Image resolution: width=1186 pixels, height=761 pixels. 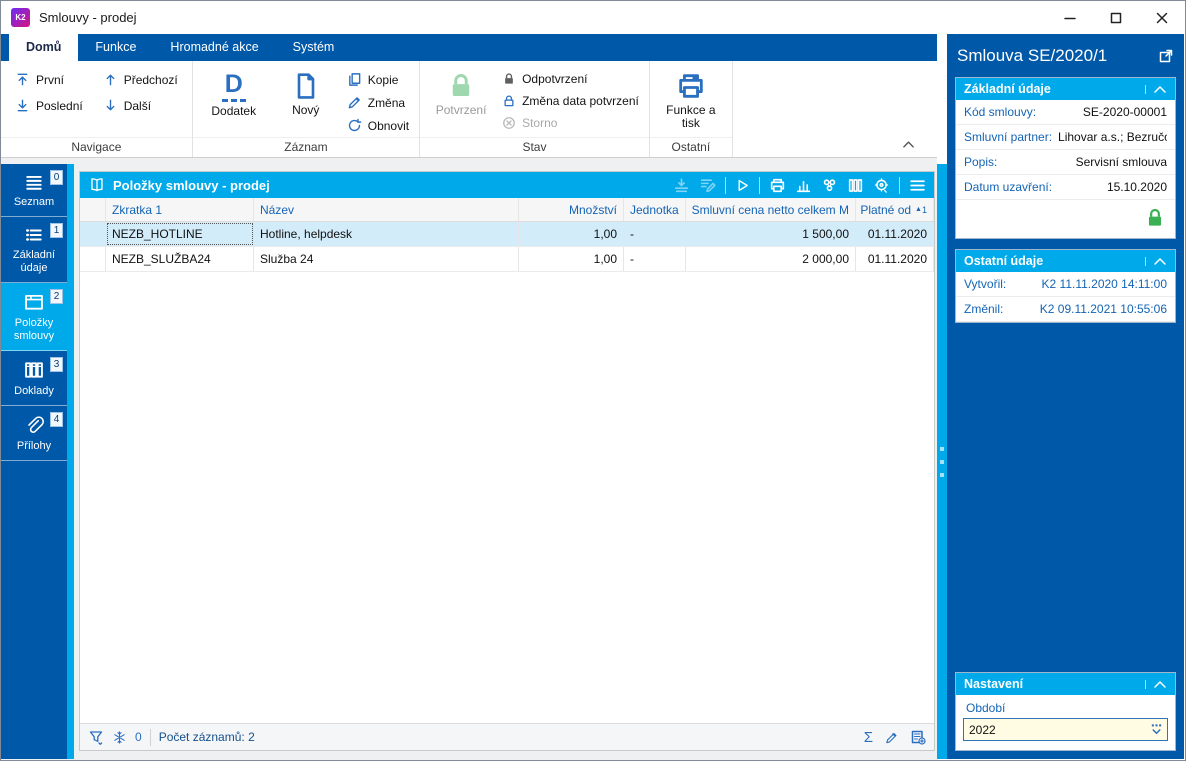 I want to click on ribbon-tabbar: Domů Funkce Hromadné akce Systém, so click(x=469, y=47).